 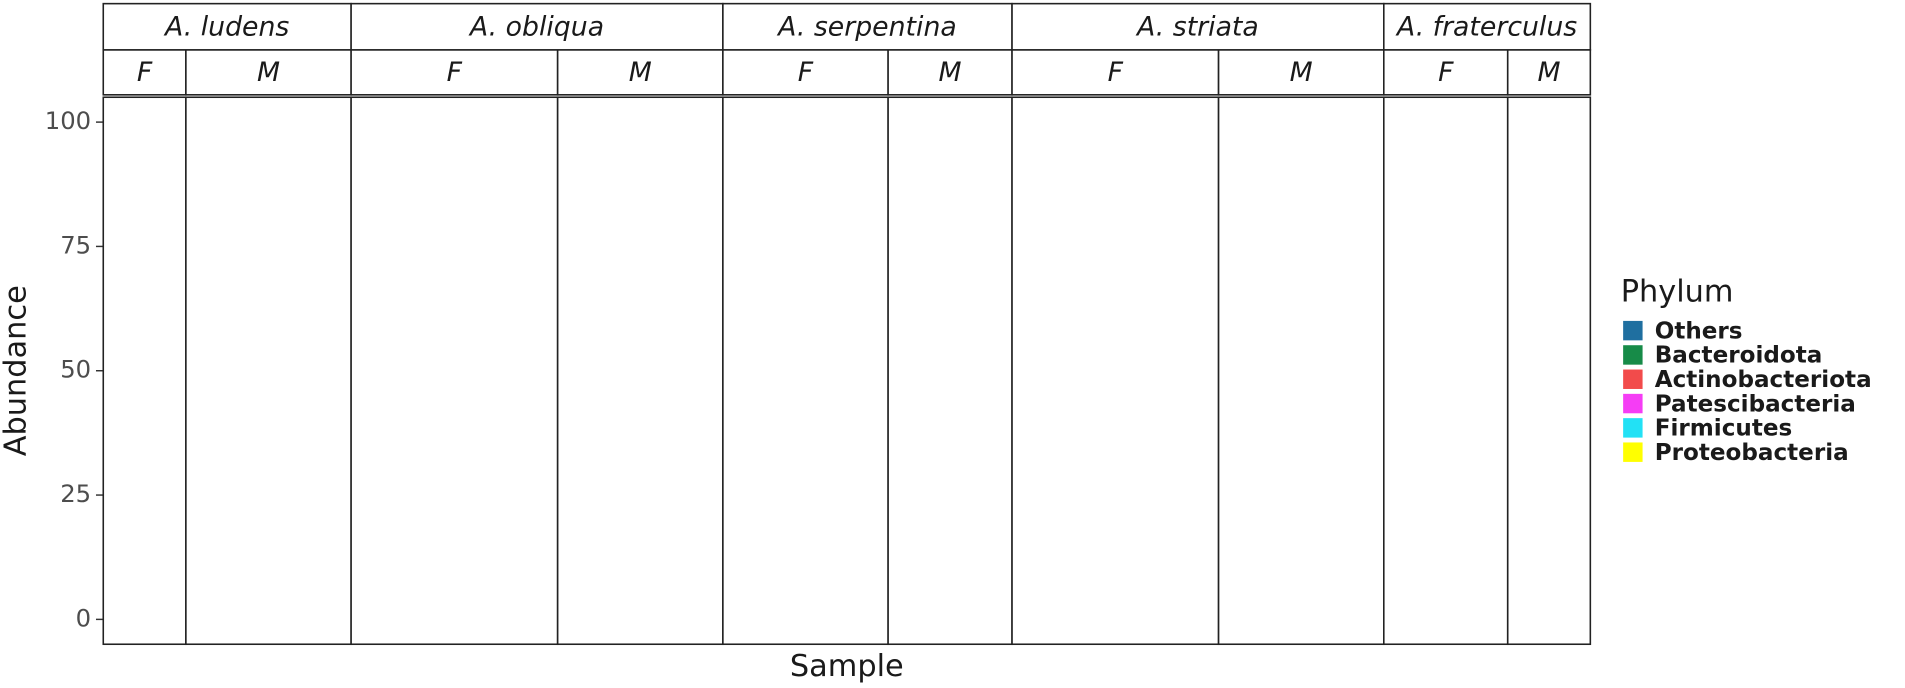 I want to click on y-axis-title: Abundance, so click(x=17, y=370).